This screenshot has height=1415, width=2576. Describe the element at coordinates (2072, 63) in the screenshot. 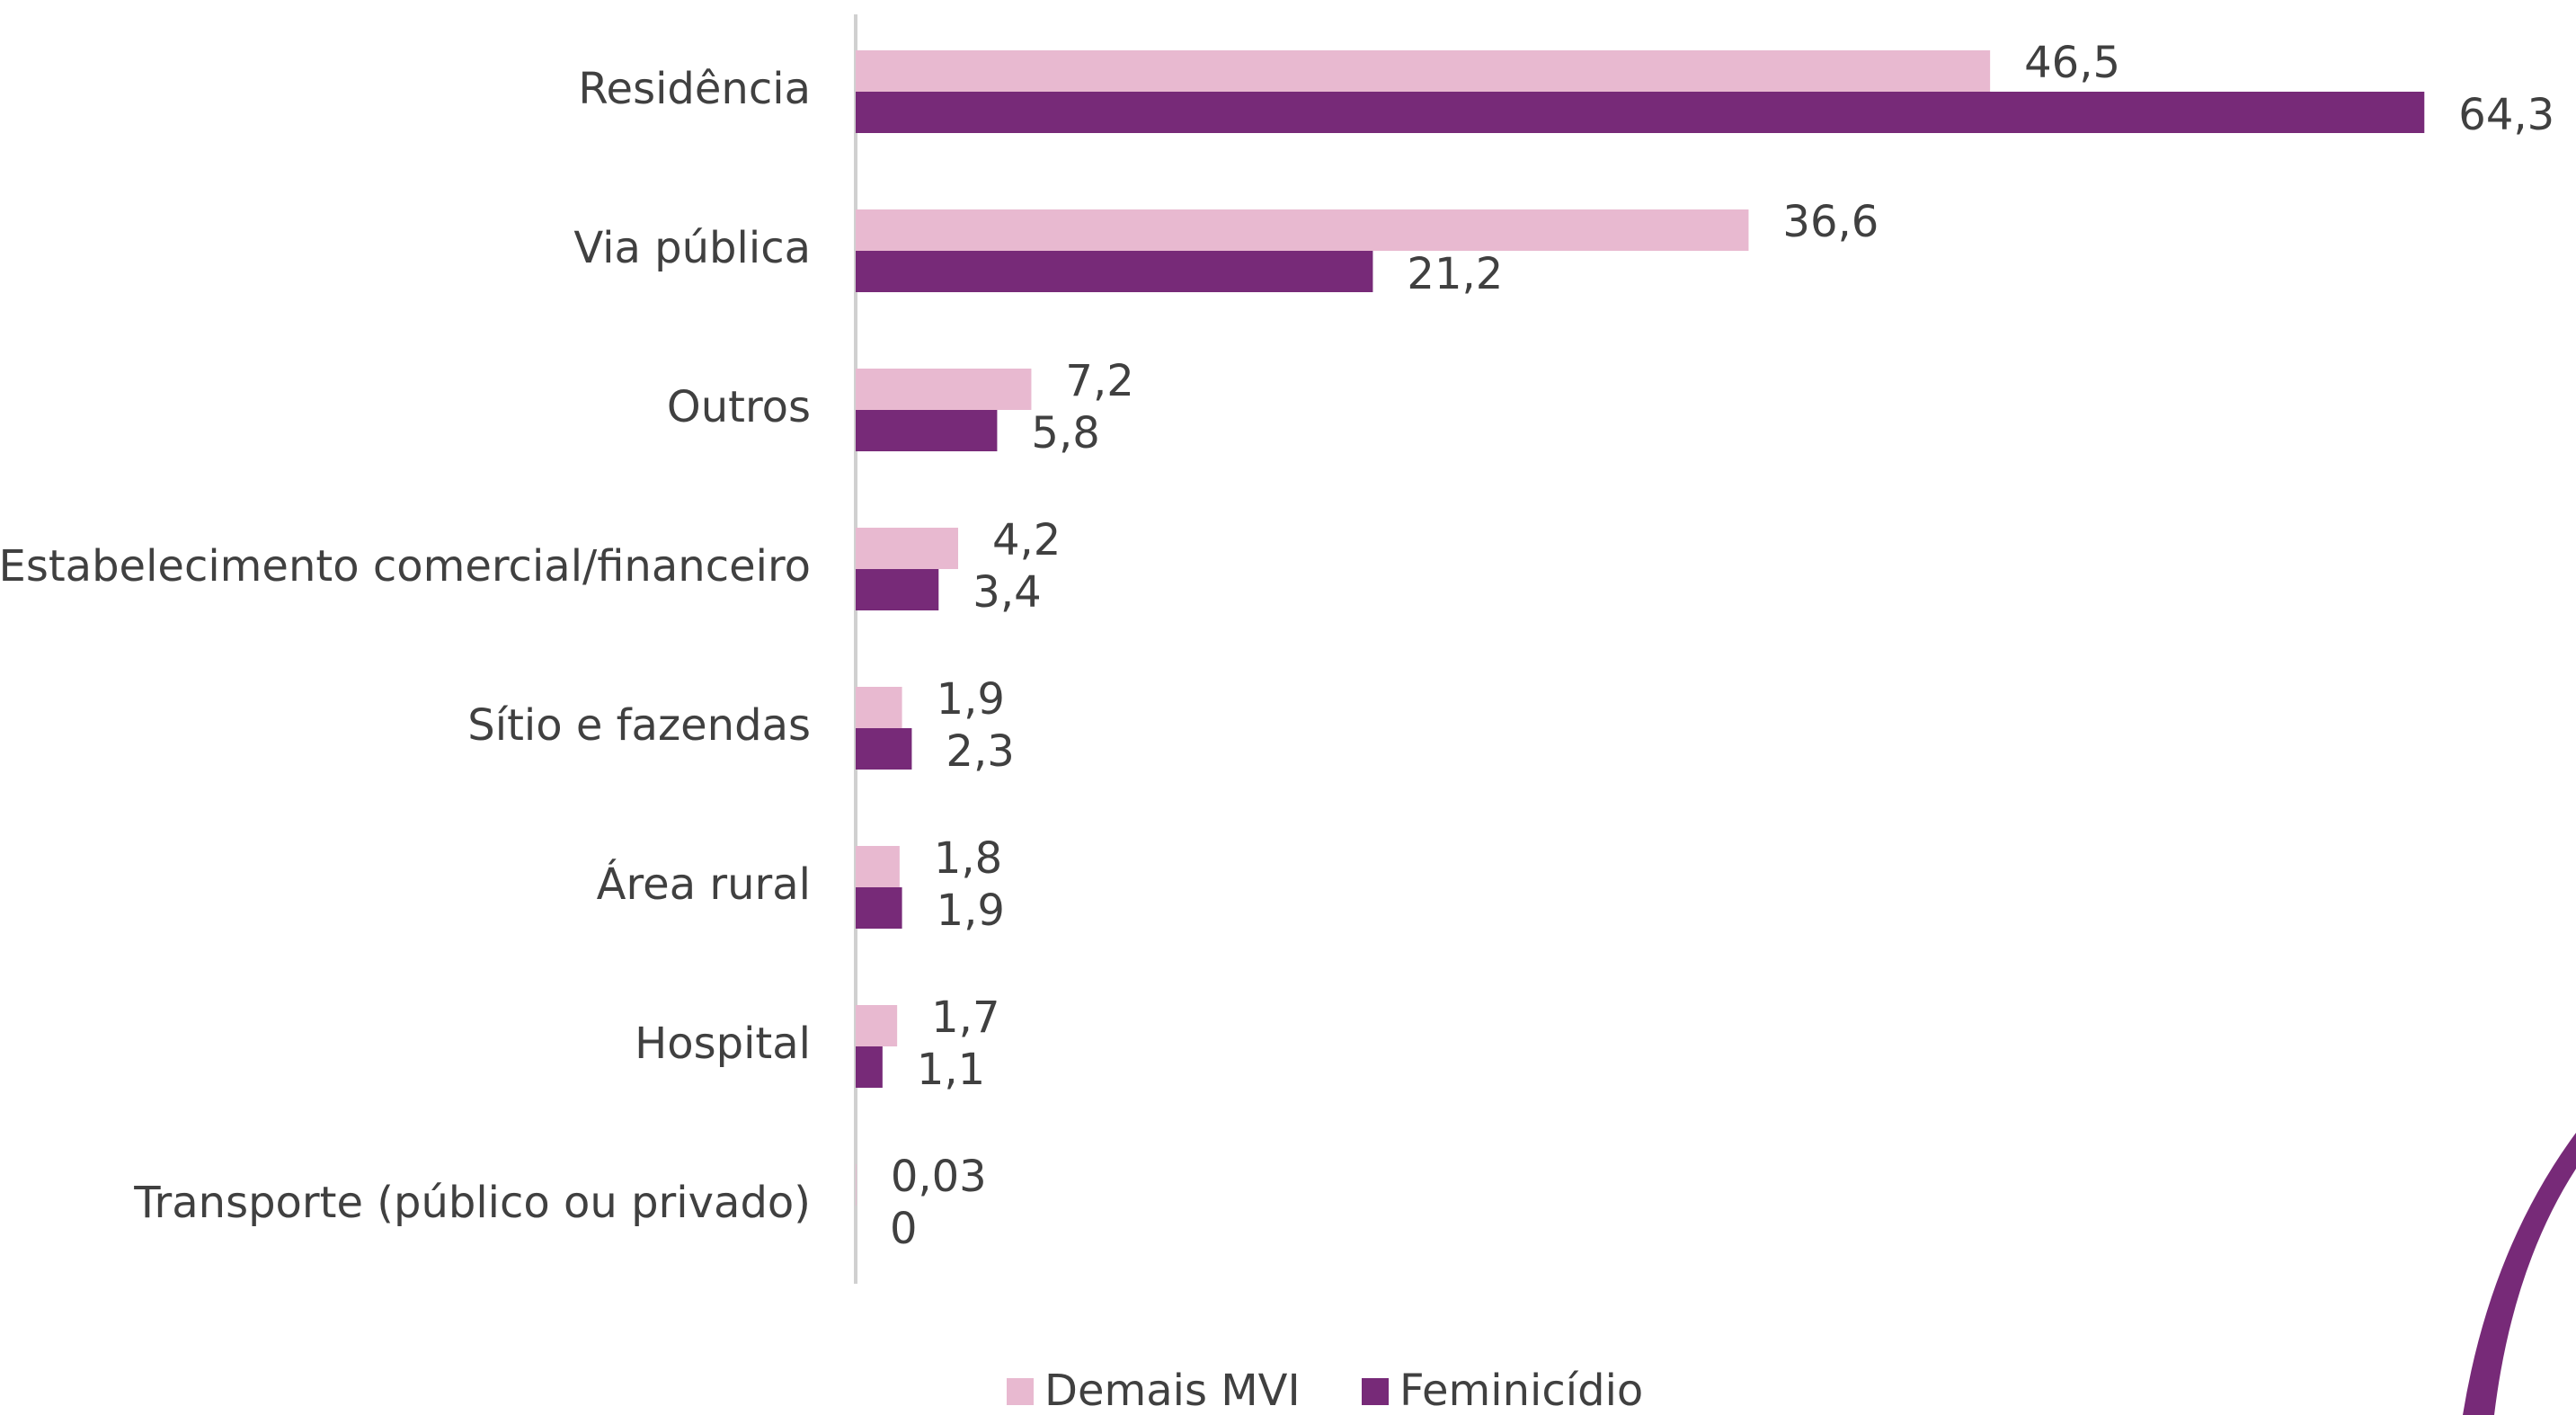

I see `data-label: 46,5` at that location.